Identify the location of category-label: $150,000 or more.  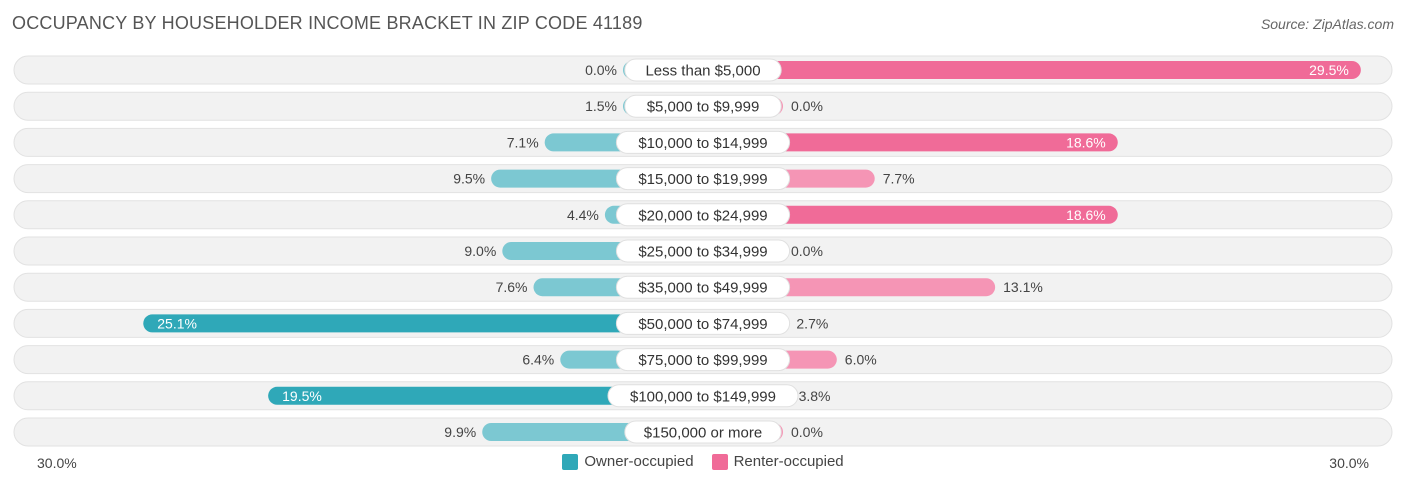
(703, 433).